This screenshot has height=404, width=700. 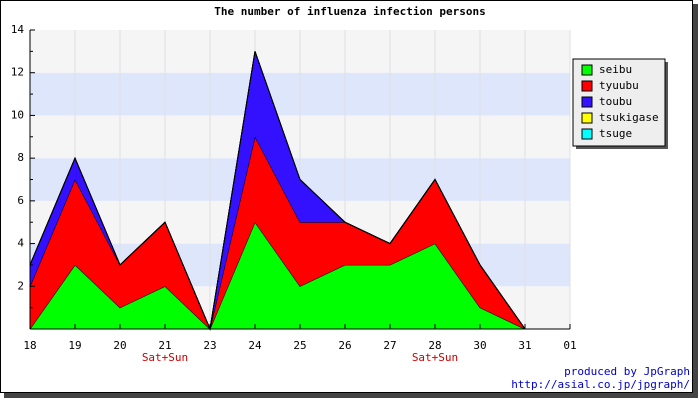 What do you see at coordinates (619, 85) in the screenshot?
I see `legend-label: tyuubu` at bounding box center [619, 85].